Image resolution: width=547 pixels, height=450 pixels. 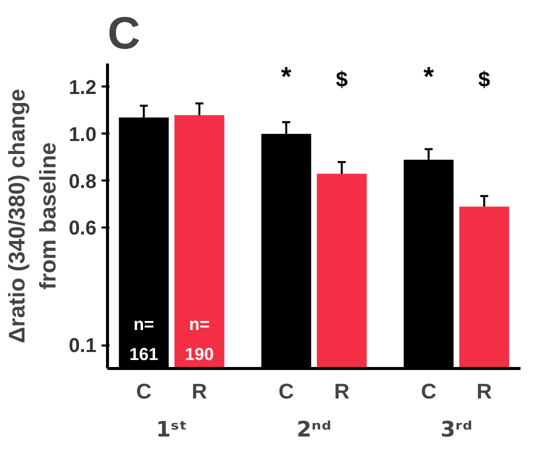 I want to click on y-tick-label: 1.0, so click(x=82, y=135).